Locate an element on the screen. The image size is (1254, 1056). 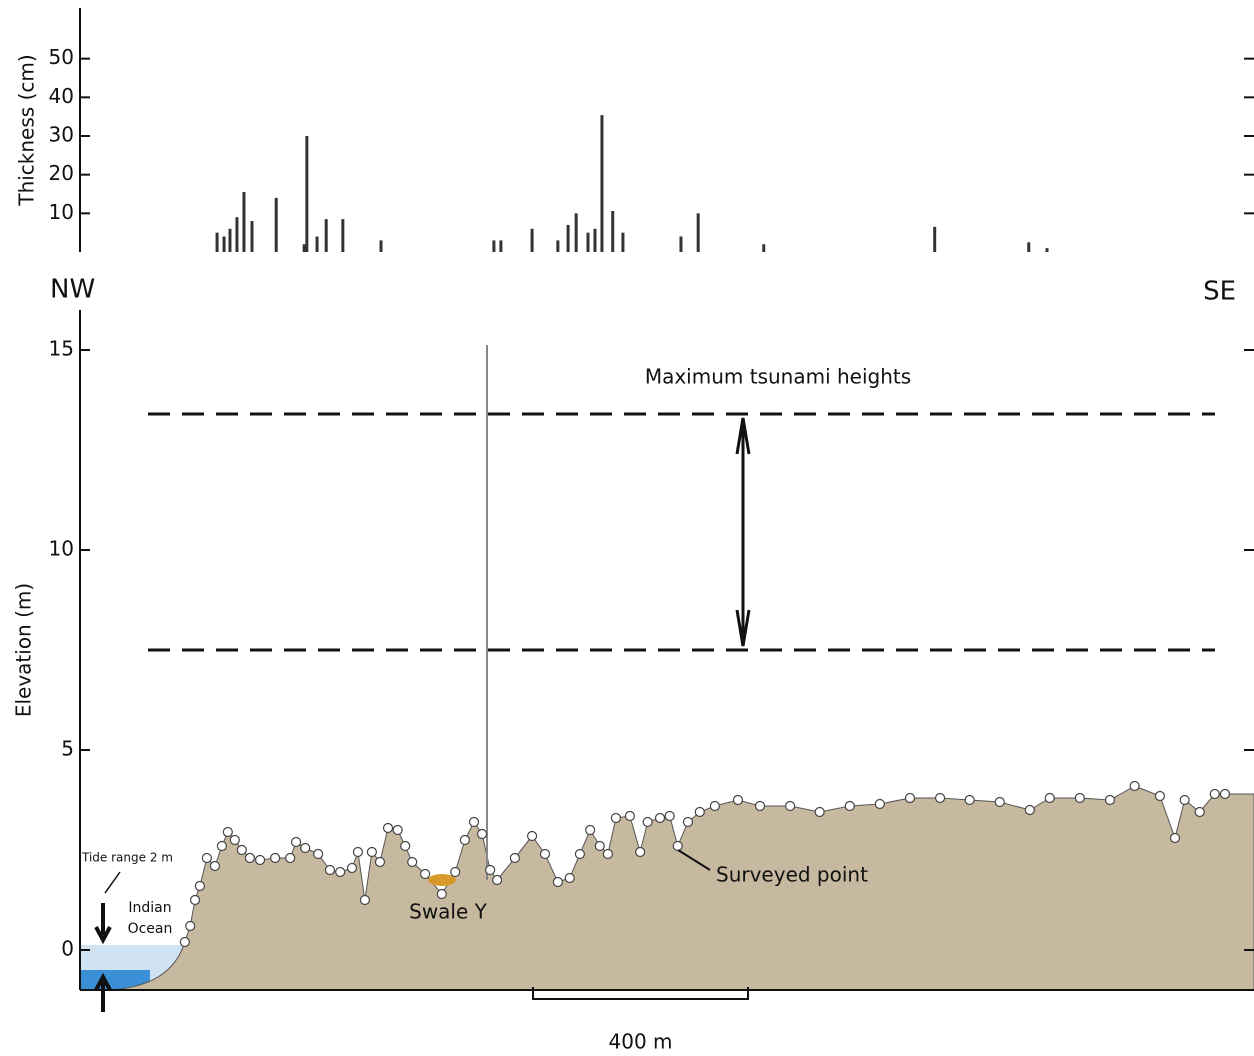
y-tick-label: 5 is located at coordinates (67, 749).